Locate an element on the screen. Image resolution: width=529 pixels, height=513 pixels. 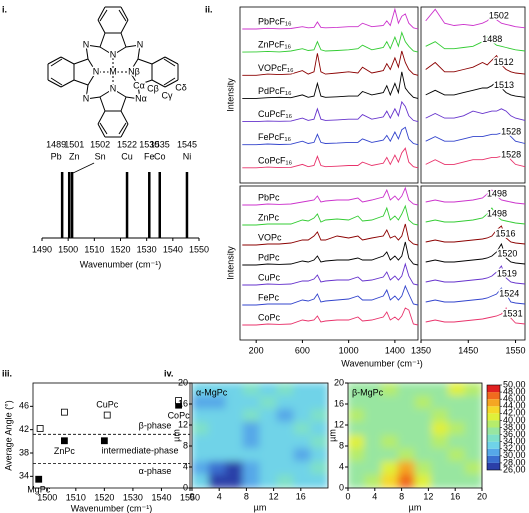
x-tick-label: 600 is located at coordinates (302, 350).